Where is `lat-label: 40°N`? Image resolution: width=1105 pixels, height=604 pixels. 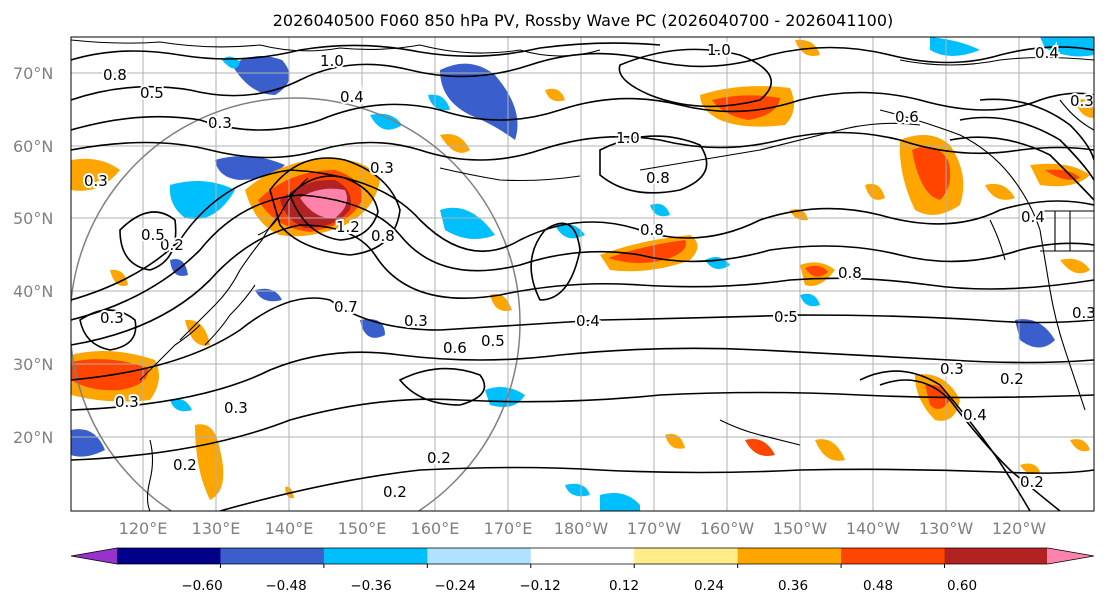 lat-label: 40°N is located at coordinates (33, 291).